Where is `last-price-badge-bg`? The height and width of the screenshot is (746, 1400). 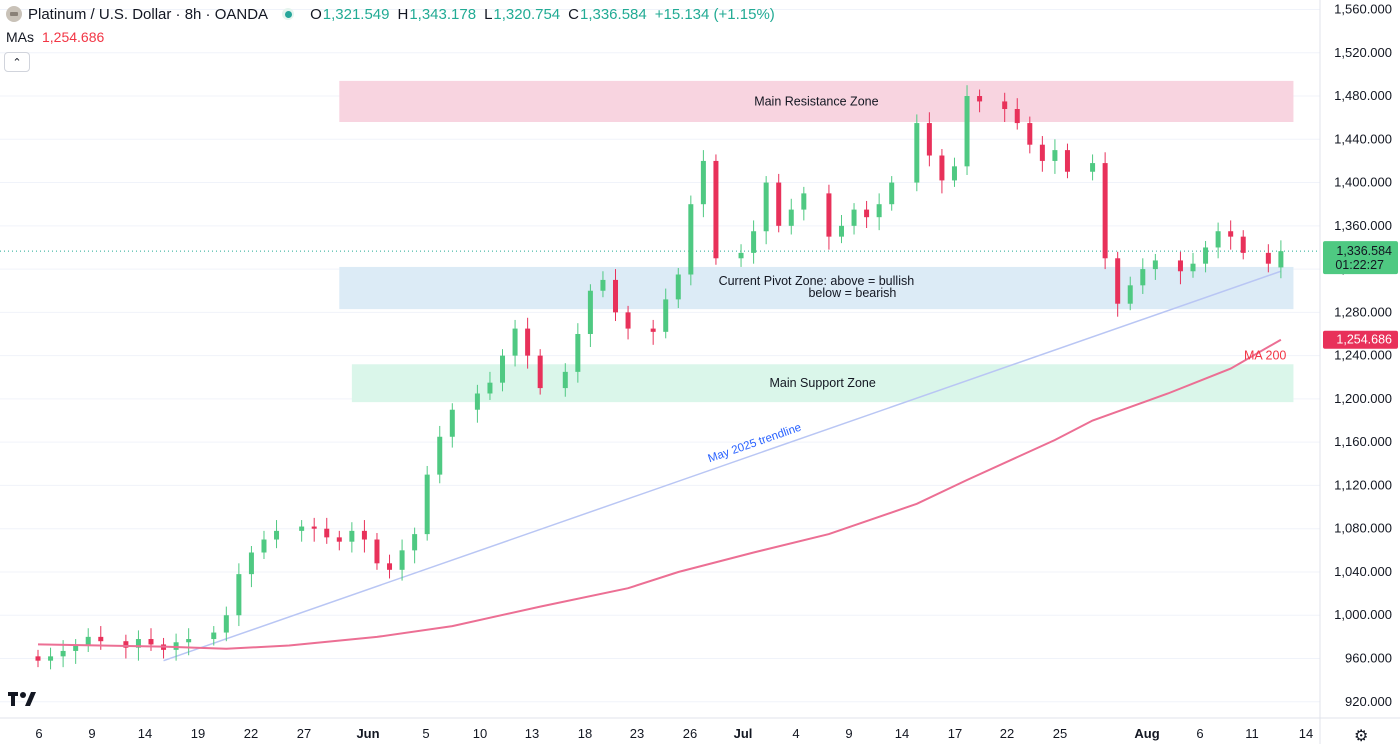
last-price-badge-bg is located at coordinates (1360, 258).